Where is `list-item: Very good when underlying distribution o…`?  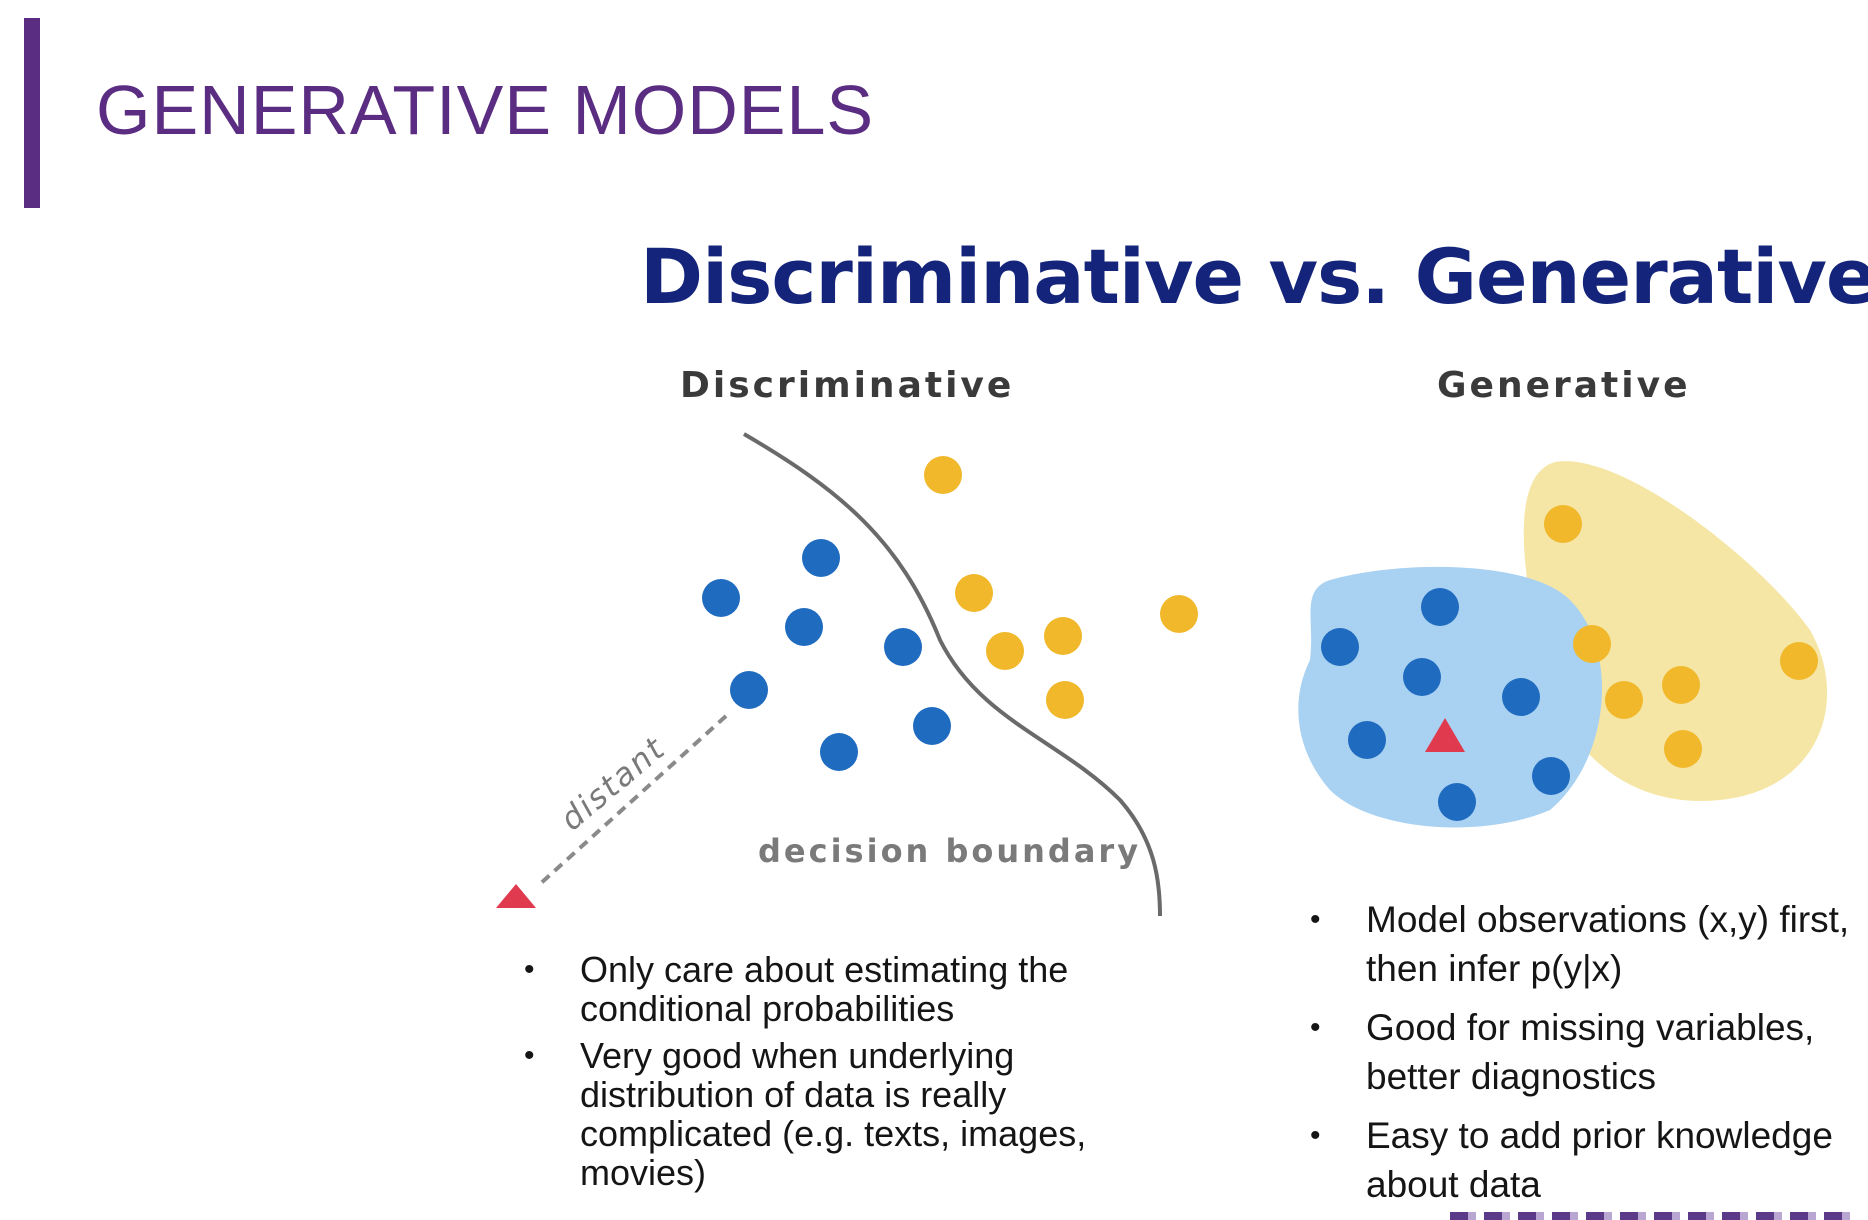 list-item: Very good when underlying distribution o… is located at coordinates (834, 1114).